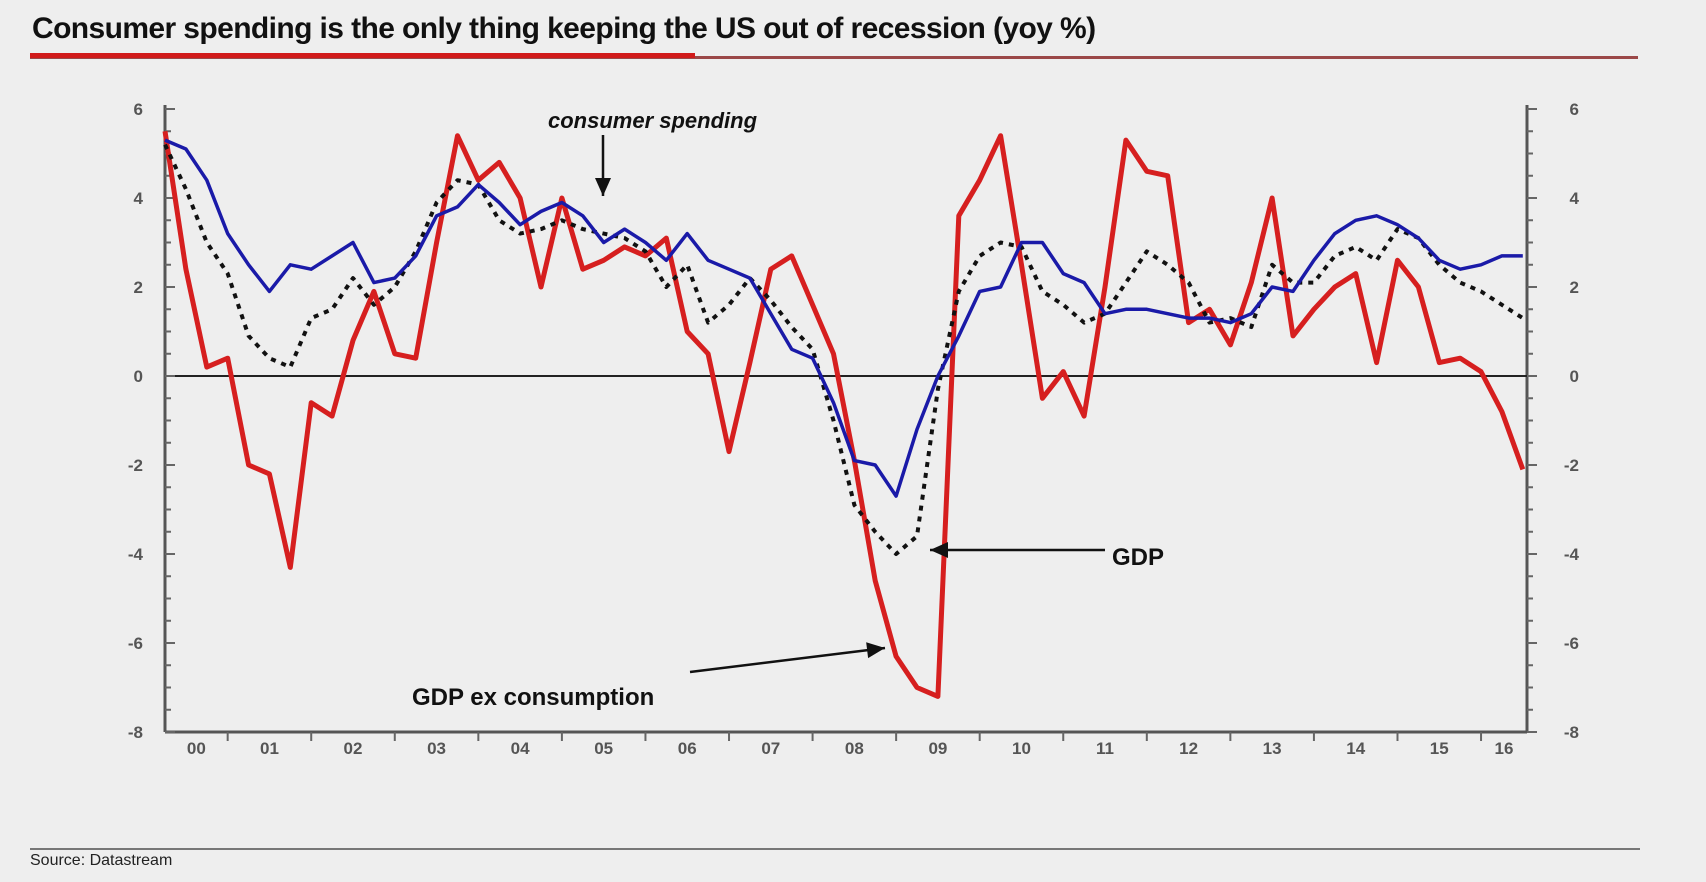  I want to click on x-tick-label: 10, so click(1021, 748).